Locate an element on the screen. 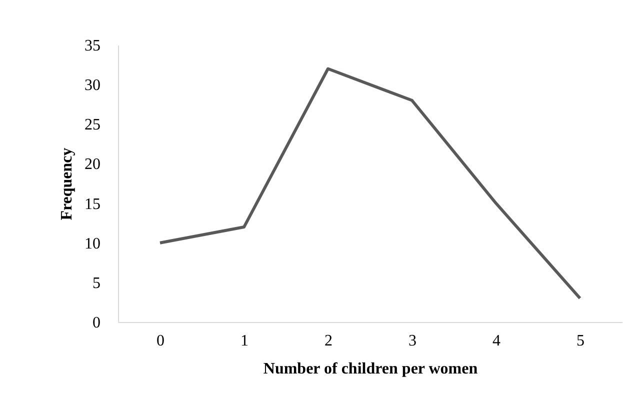  y-tick-label: 30 is located at coordinates (92, 85).